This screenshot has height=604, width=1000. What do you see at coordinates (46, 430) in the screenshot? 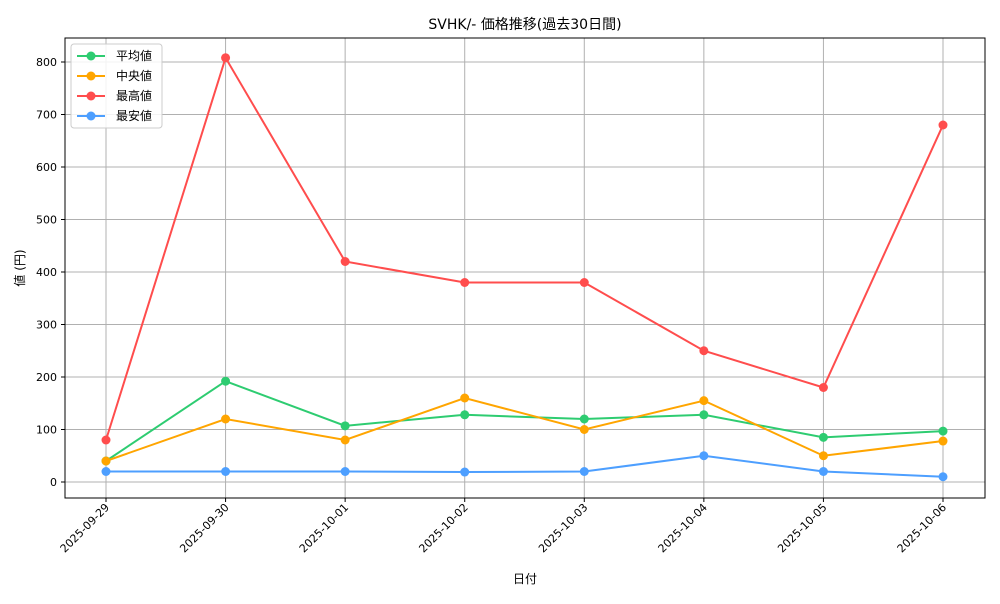
I see `y-tick-label: 100` at bounding box center [46, 430].